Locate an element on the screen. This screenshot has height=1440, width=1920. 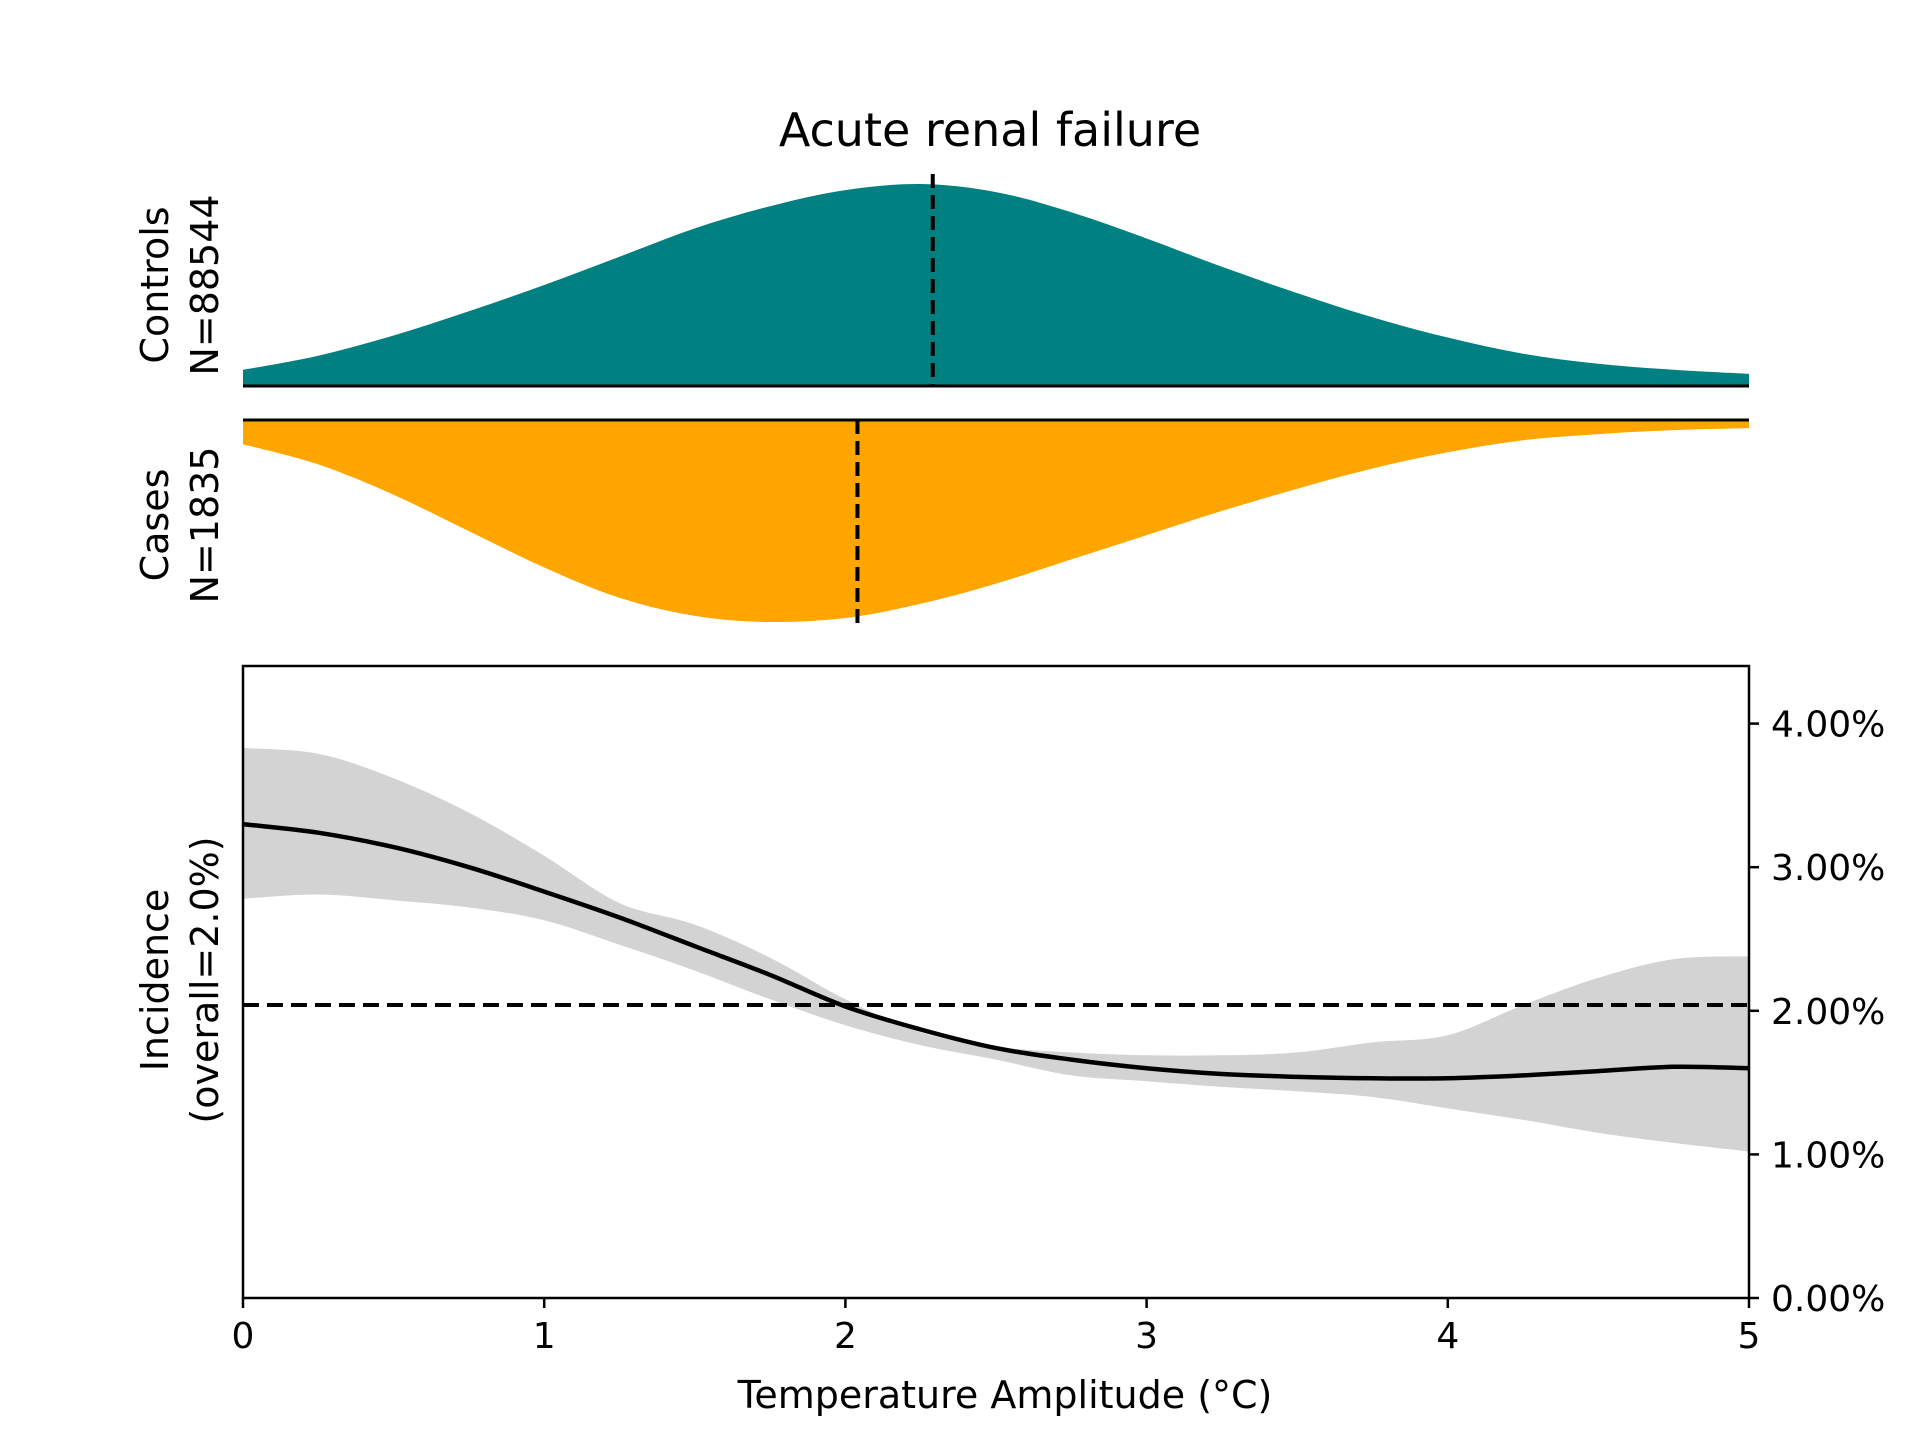
controls-density-area is located at coordinates (996, 284).